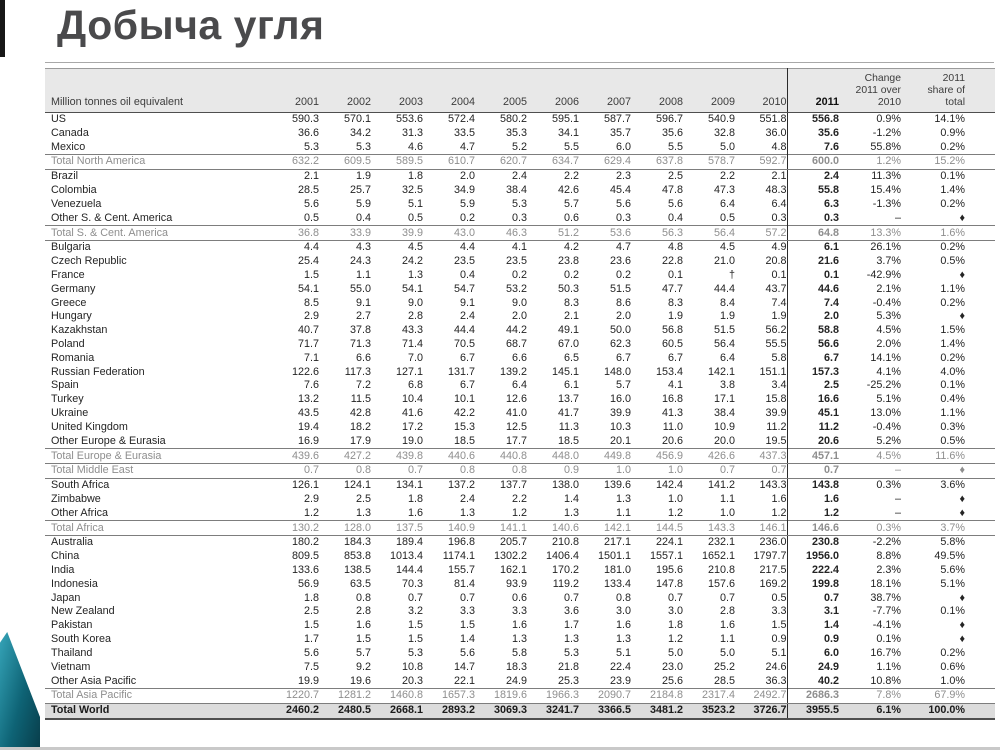 Image resolution: width=1000 pixels, height=750 pixels. I want to click on cell-value: 2317.4, so click(709, 696).